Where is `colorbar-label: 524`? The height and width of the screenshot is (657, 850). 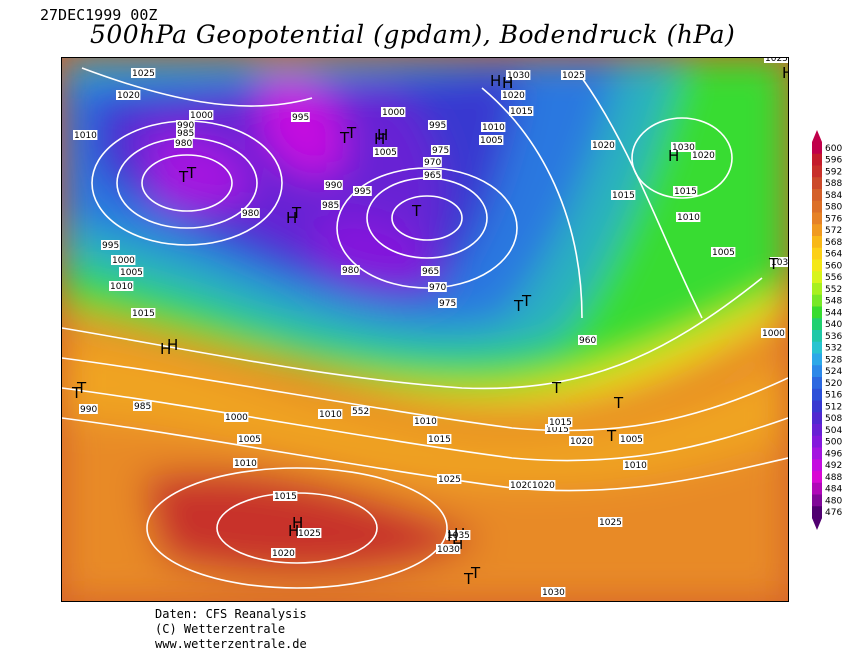 colorbar-label: 524 is located at coordinates (833, 372).